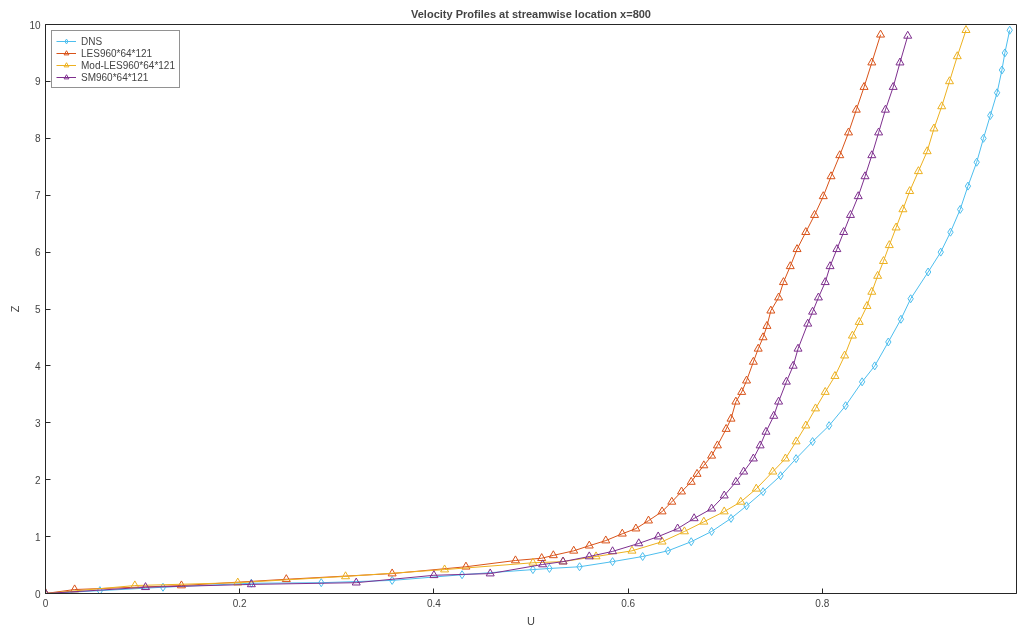 This screenshot has height=629, width=1026. What do you see at coordinates (531, 13) in the screenshot?
I see `chart-title: Velocity Profiles at streamwise location x=800` at bounding box center [531, 13].